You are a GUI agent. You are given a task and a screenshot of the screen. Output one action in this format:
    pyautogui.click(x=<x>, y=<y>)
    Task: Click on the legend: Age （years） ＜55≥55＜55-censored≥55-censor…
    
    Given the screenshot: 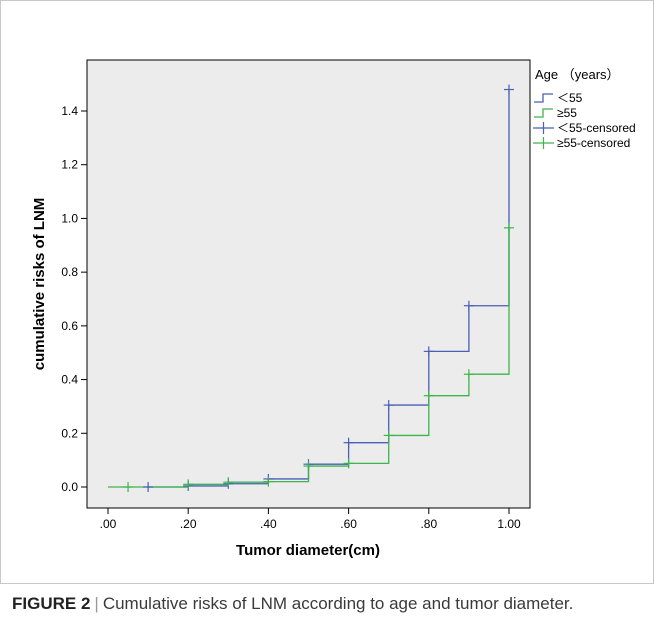 What is the action you would take?
    pyautogui.click(x=584, y=108)
    